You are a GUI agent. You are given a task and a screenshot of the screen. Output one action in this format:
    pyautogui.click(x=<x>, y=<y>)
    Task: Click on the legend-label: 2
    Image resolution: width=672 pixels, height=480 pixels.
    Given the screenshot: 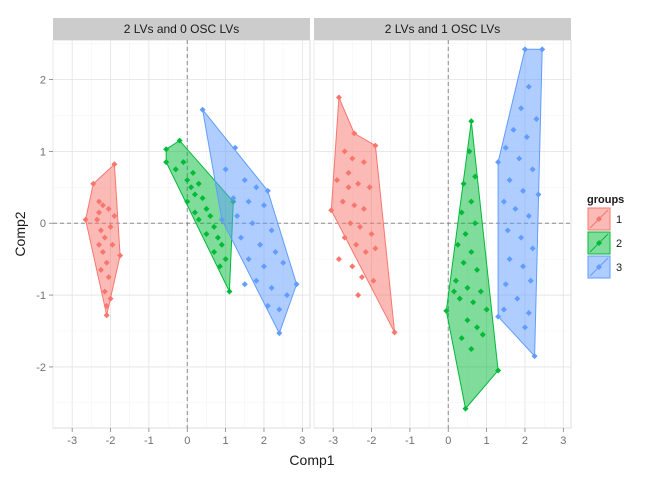 What is the action you would take?
    pyautogui.click(x=619, y=244)
    